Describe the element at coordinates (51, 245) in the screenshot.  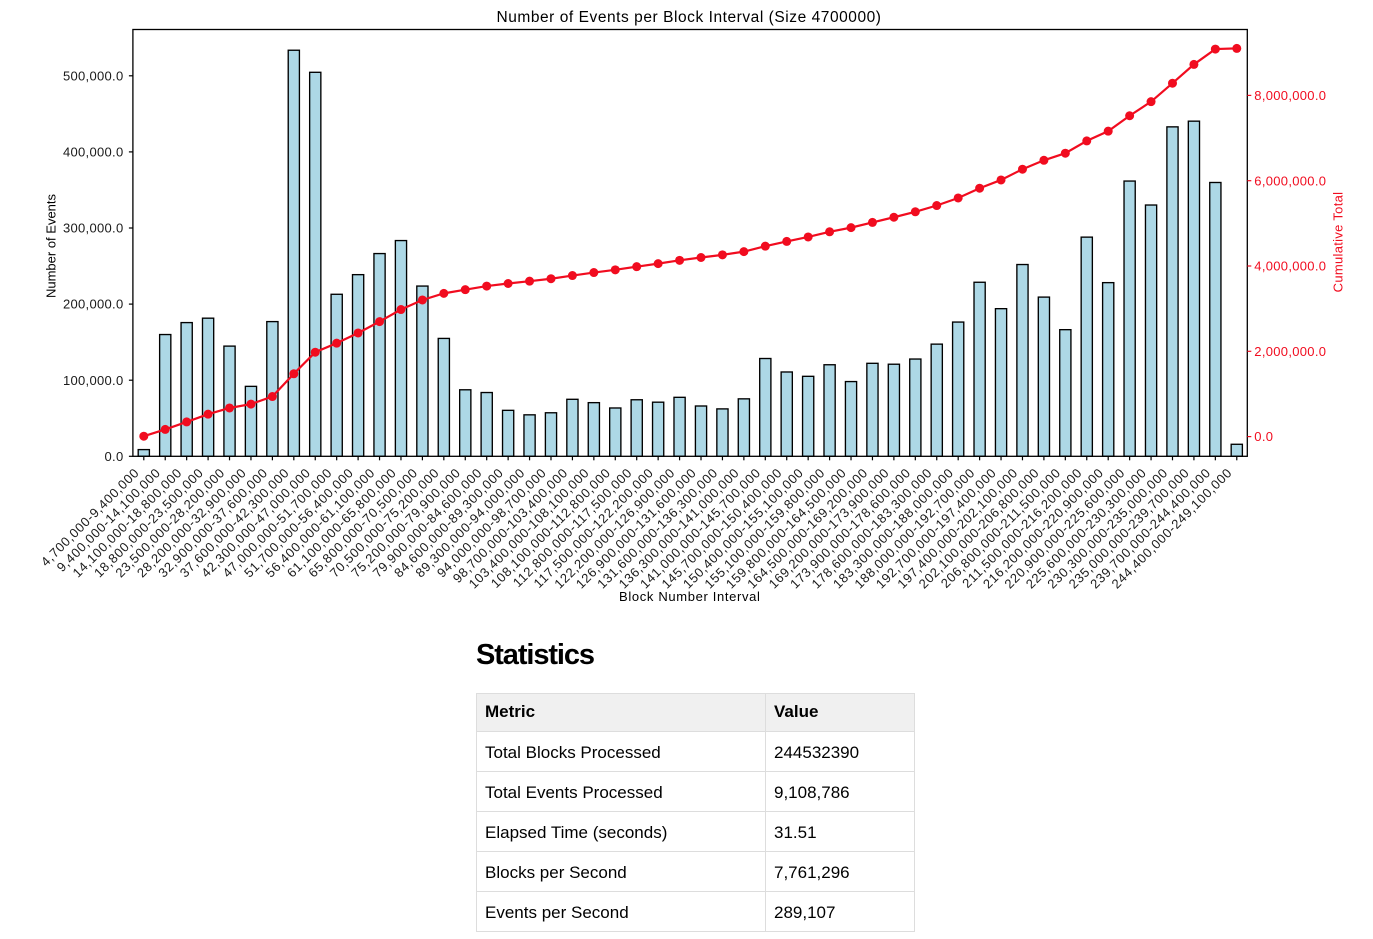
I see `svg-text: Number of Events` at that location.